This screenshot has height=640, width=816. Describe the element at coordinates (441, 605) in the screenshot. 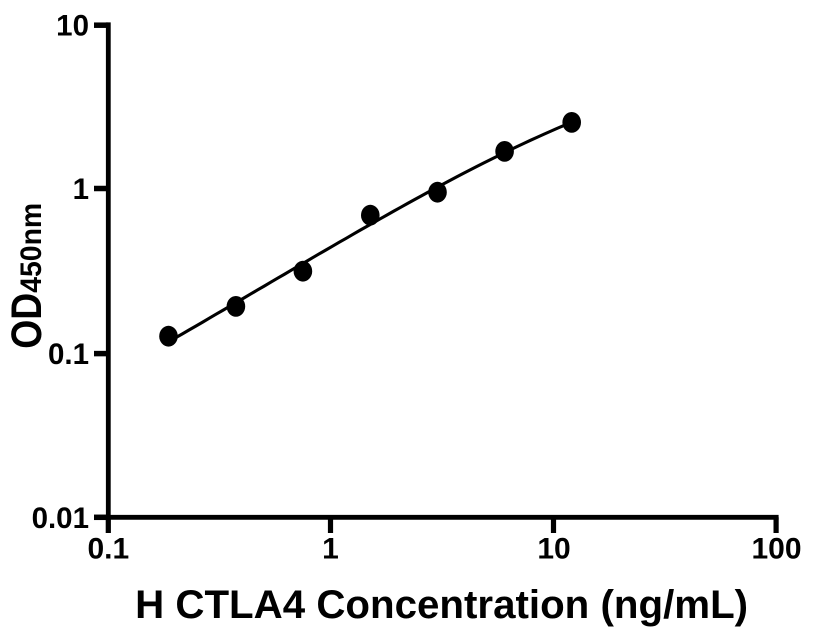

I see `svg-text: H CTLA4 Concentration (ng/mL)` at that location.